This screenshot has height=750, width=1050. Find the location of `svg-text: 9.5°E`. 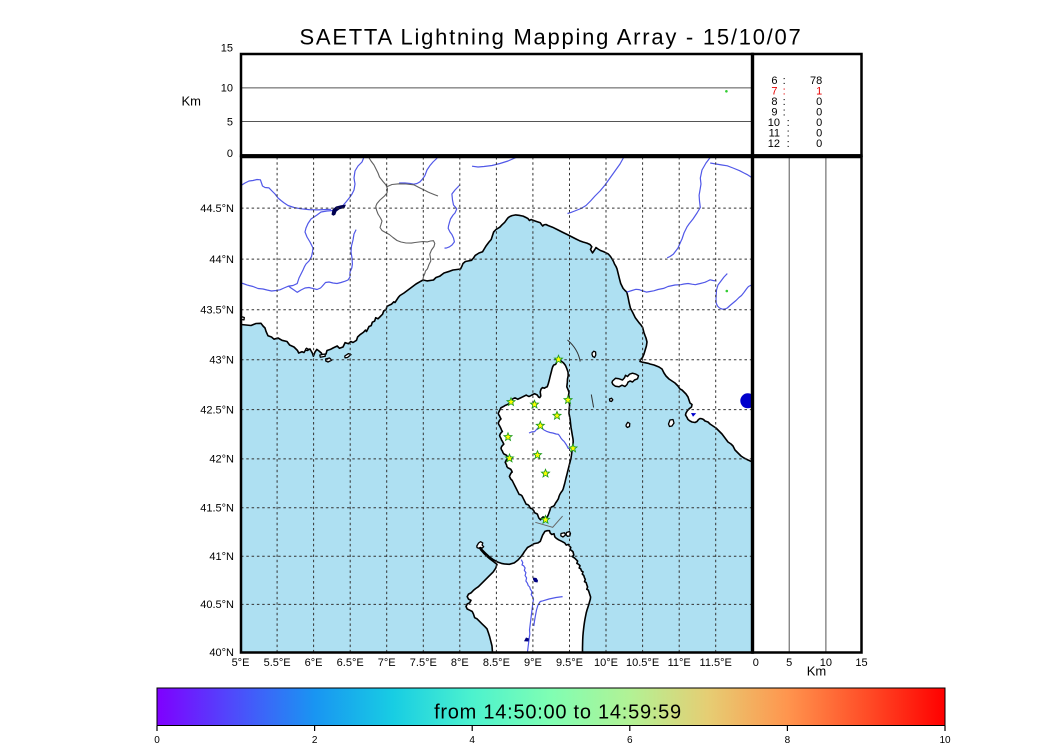

svg-text: 9.5°E is located at coordinates (569, 663).